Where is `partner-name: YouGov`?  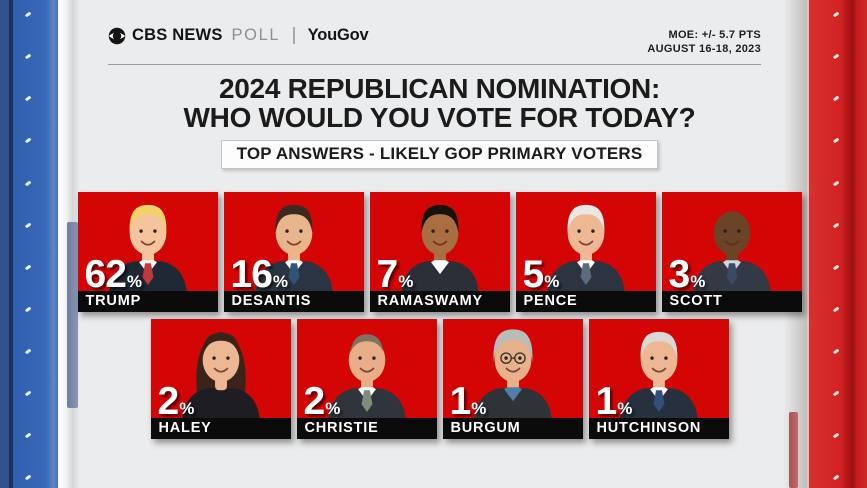 partner-name: YouGov is located at coordinates (338, 35).